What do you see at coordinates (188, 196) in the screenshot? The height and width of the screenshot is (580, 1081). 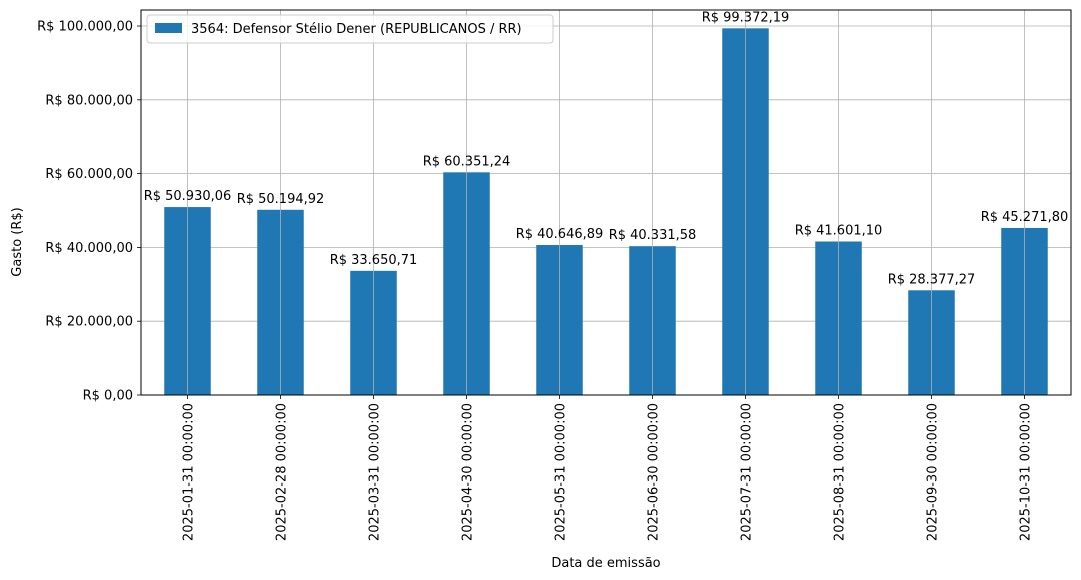 I see `bar-value-label: R$ 50.930,06` at bounding box center [188, 196].